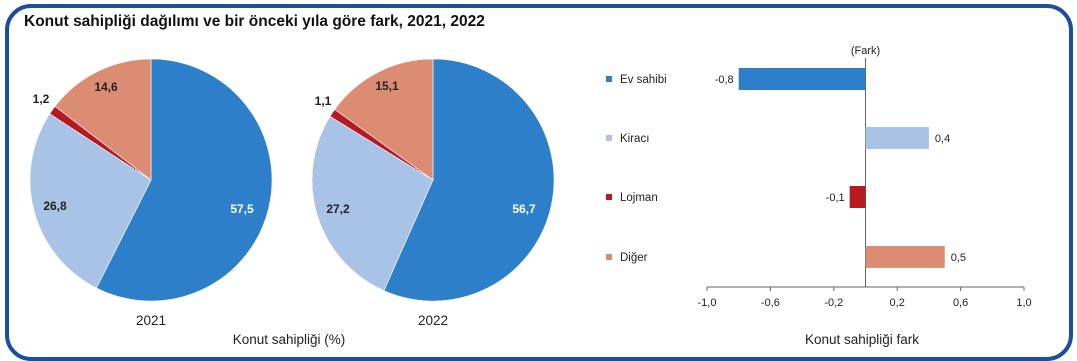 This screenshot has width=1077, height=361. Describe the element at coordinates (1023, 303) in the screenshot. I see `x-tick-label: 1,0` at that location.